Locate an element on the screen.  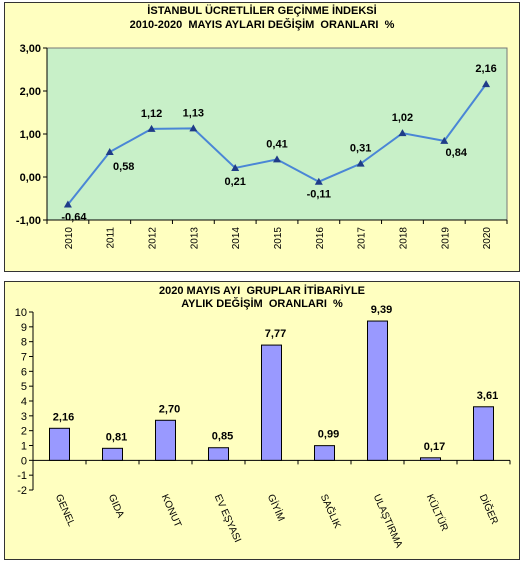
line-x-tick-label: 2019 is located at coordinates (445, 238).